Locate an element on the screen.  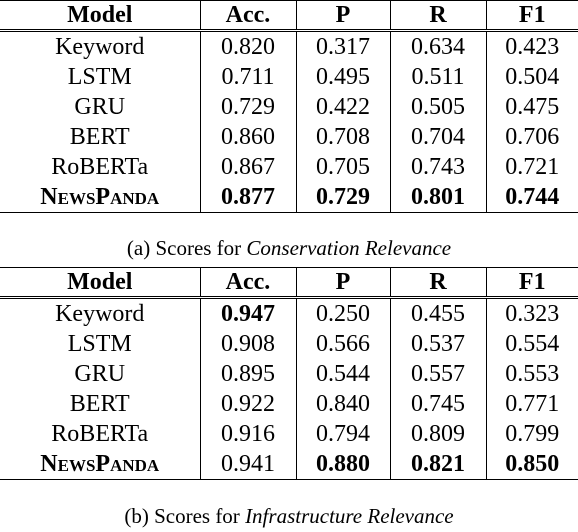
caption-b-topic: Infrastructure Relevance is located at coordinates (349, 516).